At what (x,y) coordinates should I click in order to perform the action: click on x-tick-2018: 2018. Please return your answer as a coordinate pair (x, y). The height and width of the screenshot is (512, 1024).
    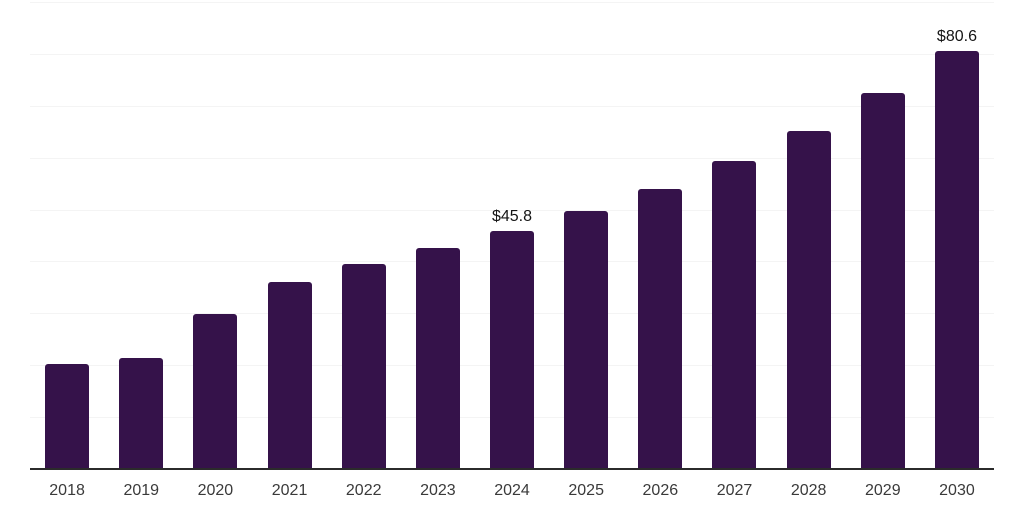
    Looking at the image, I should click on (67, 490).